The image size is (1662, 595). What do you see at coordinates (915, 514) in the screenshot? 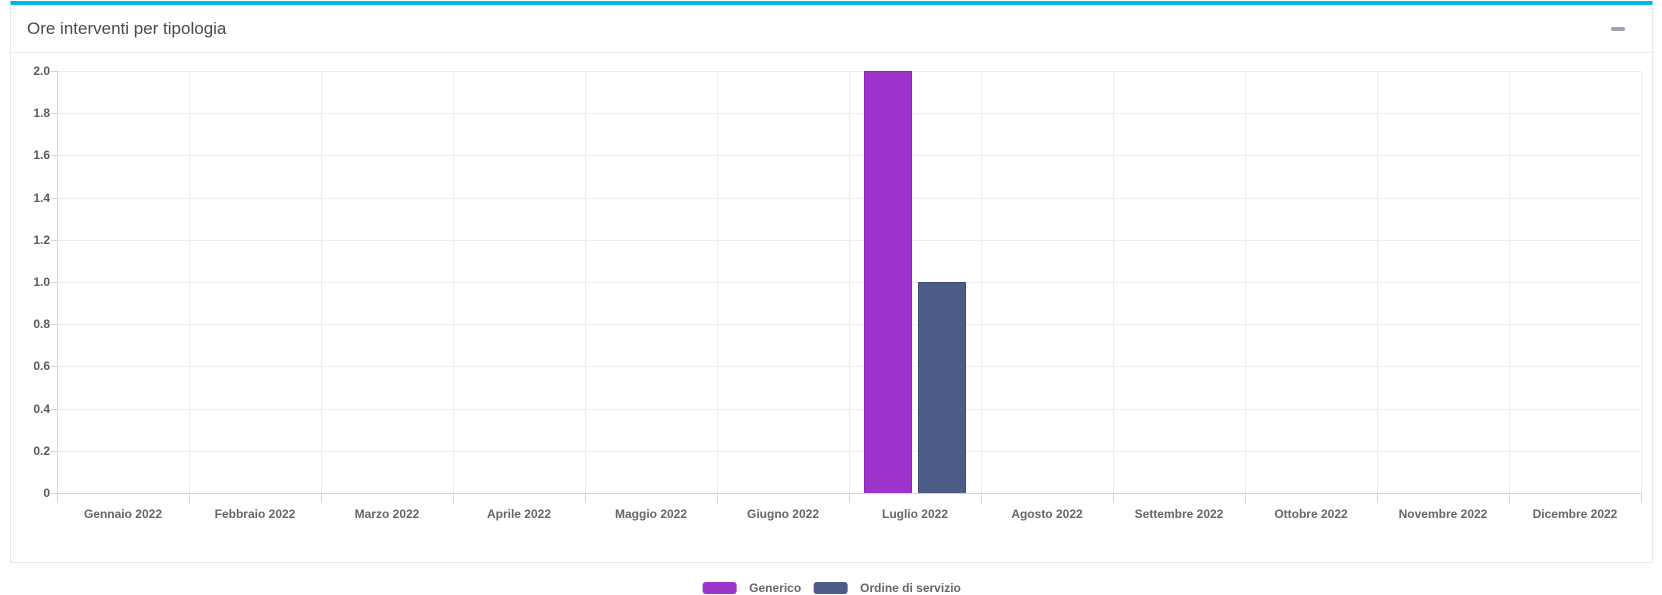
I see `x-axis-label: Luglio 2022` at bounding box center [915, 514].